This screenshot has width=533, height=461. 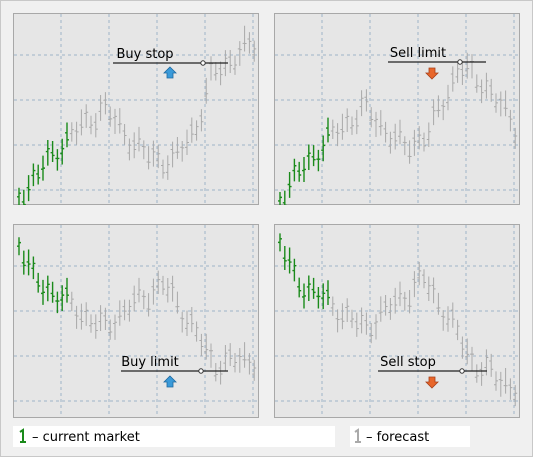 What do you see at coordinates (174, 436) in the screenshot?
I see `legend-box` at bounding box center [174, 436].